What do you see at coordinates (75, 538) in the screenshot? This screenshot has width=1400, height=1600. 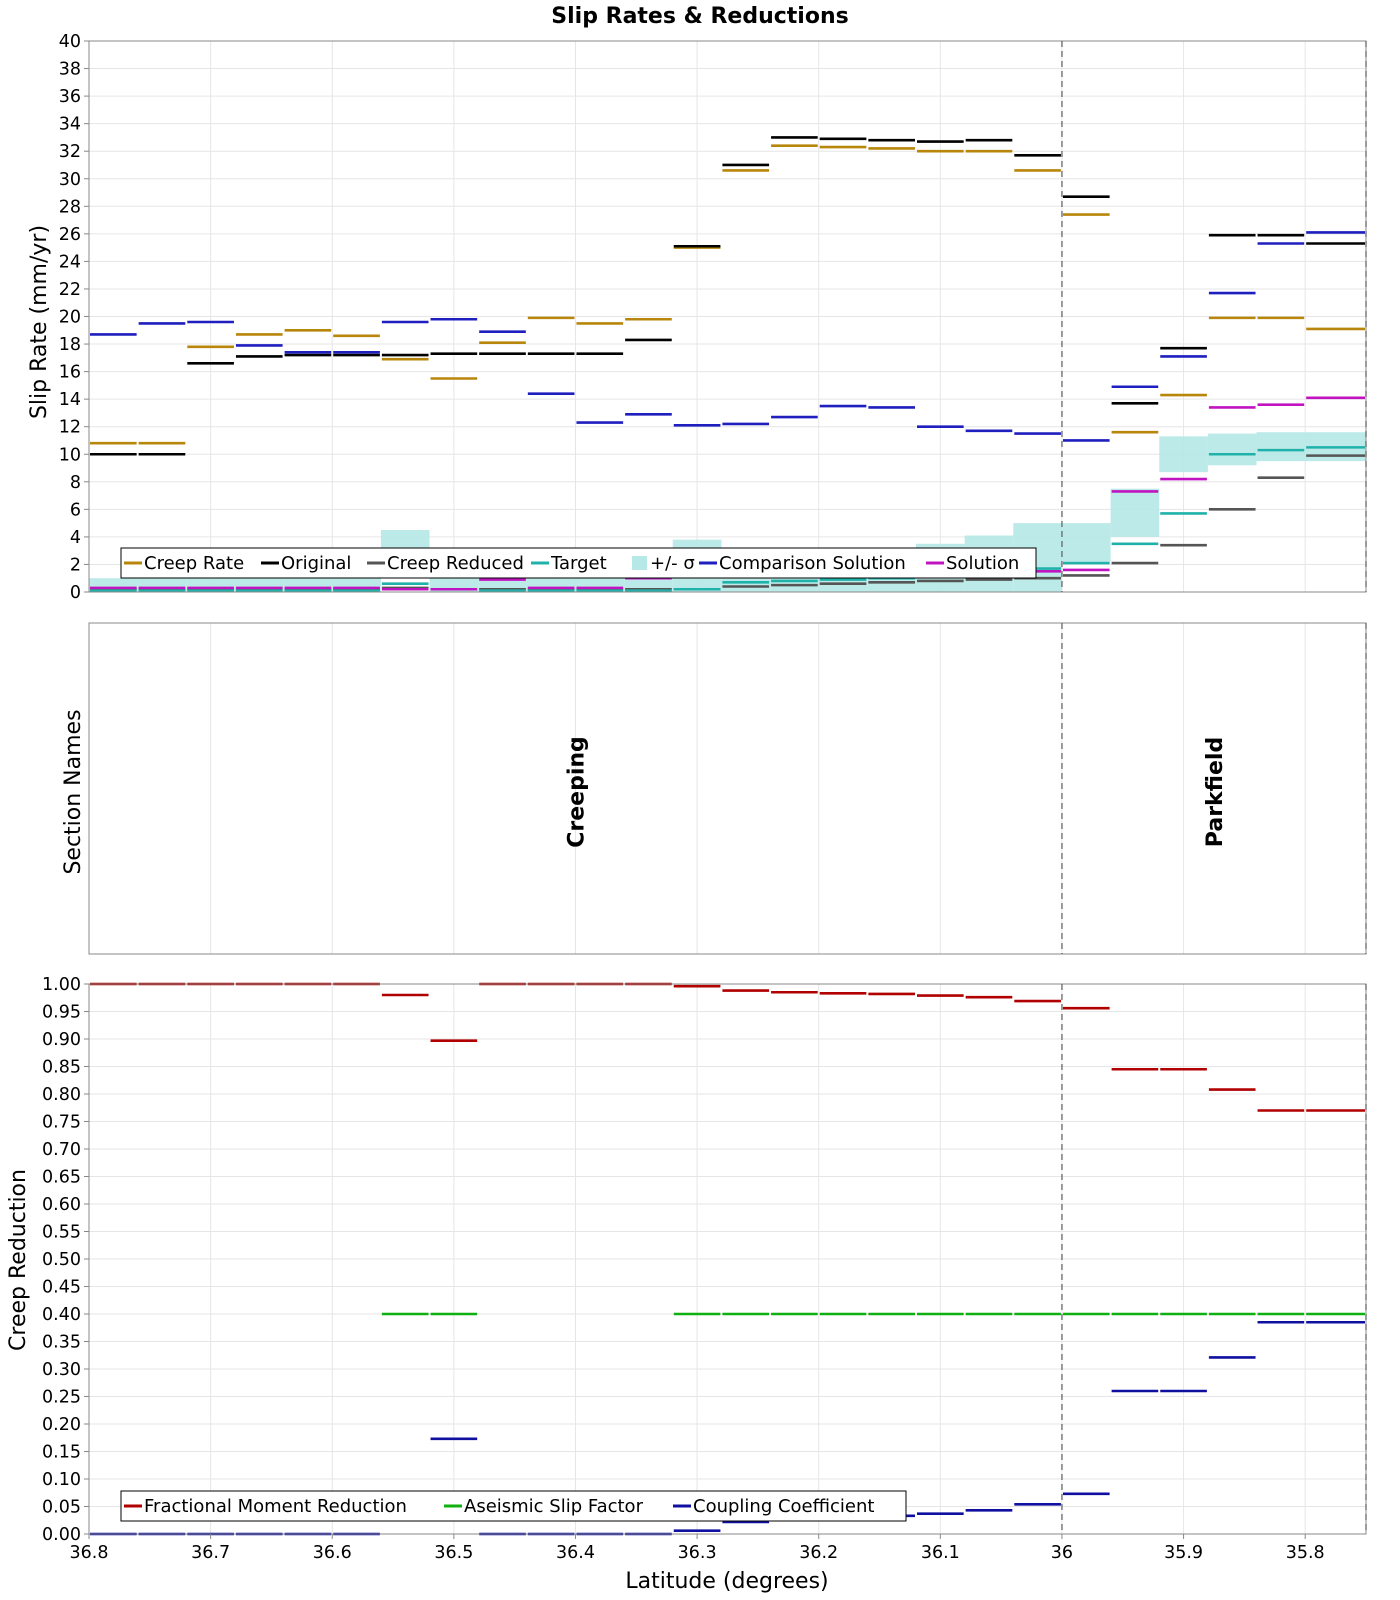 I see `y-tick-label: 4` at bounding box center [75, 538].